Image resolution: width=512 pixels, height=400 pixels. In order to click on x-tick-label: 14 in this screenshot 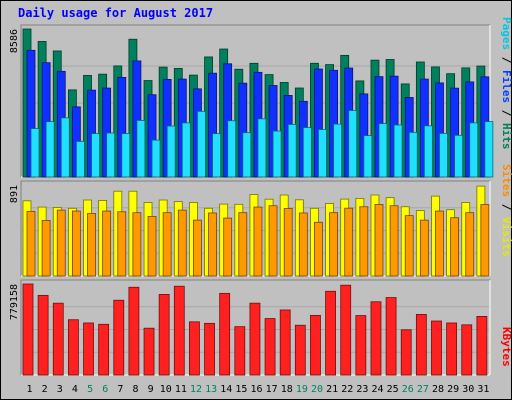, I will do `click(226, 389)`.